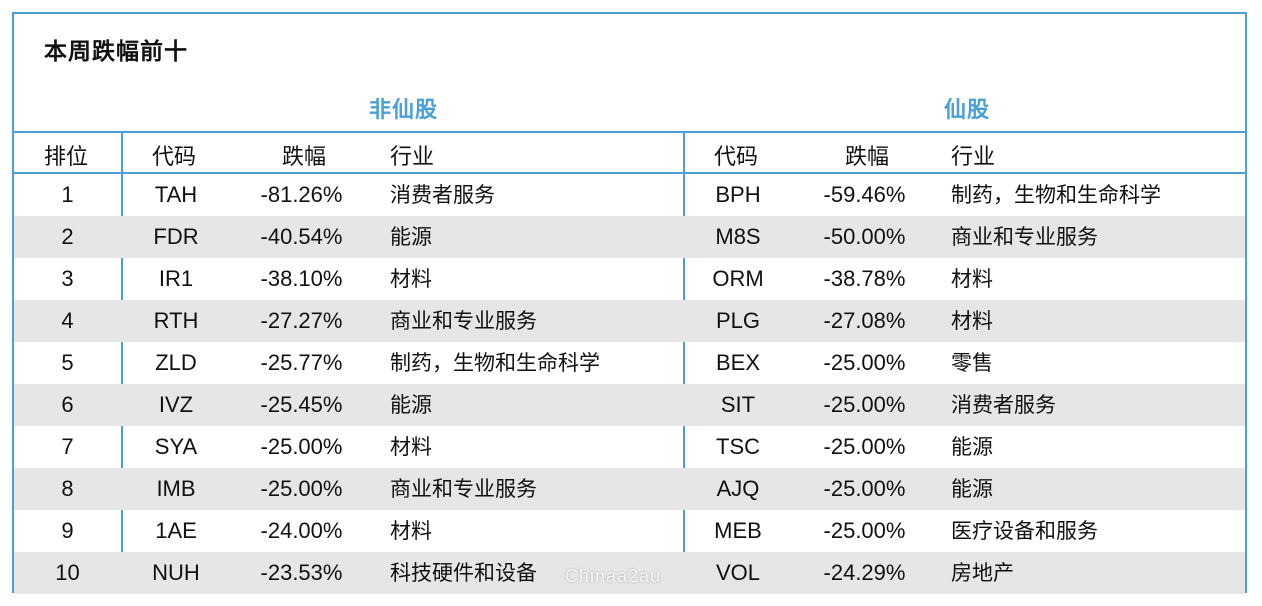 Image resolution: width=1262 pixels, height=606 pixels. Describe the element at coordinates (629, 489) in the screenshot. I see `table-row: 8 IMB -25.00% 商业和专业服务 AJQ -25.00% 能源` at that location.